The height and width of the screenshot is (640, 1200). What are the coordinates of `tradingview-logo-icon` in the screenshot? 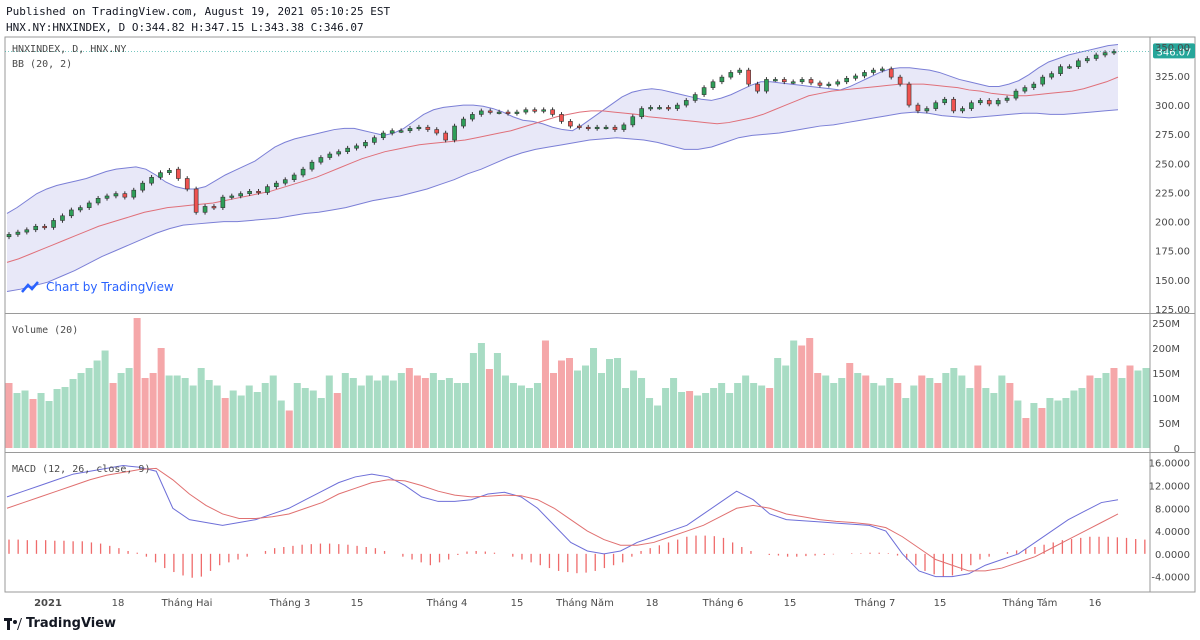 It's located at (13, 623).